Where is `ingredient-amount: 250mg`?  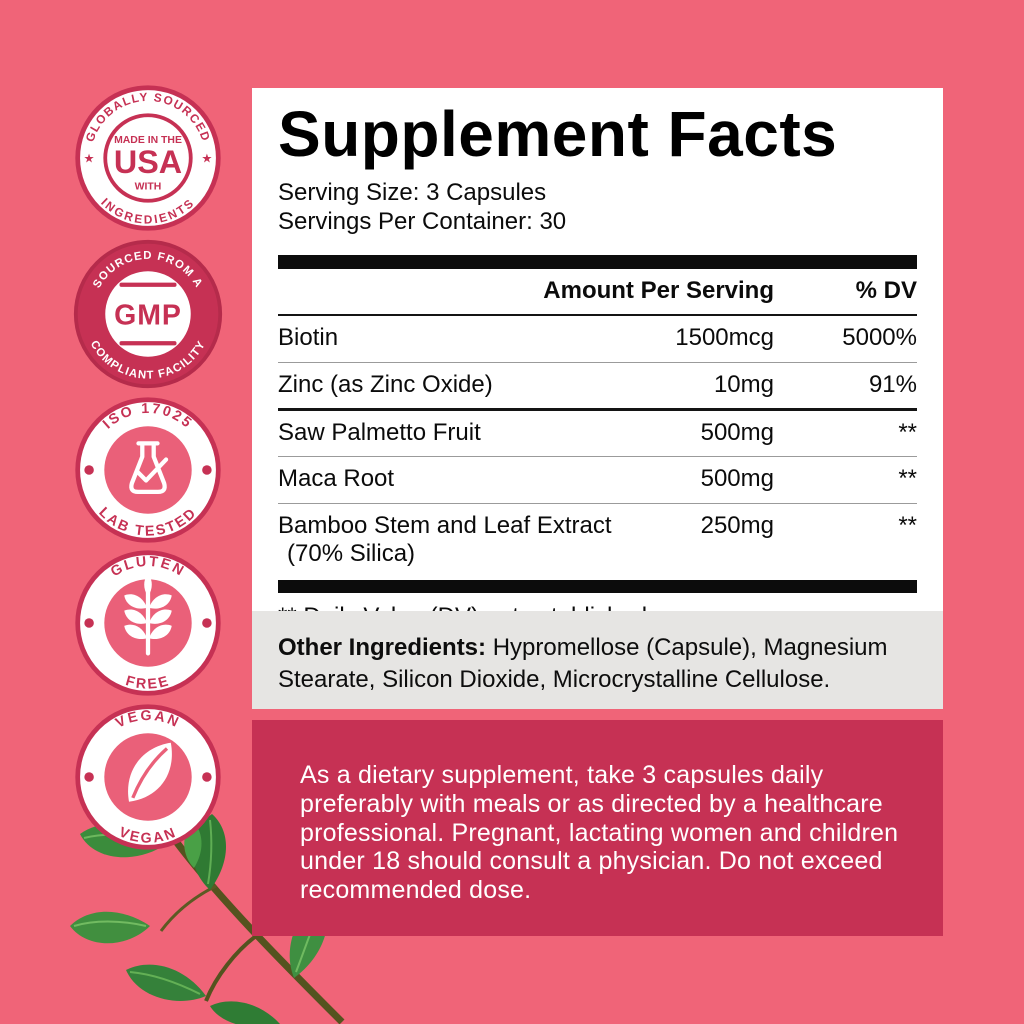 ingredient-amount: 250mg is located at coordinates (737, 525).